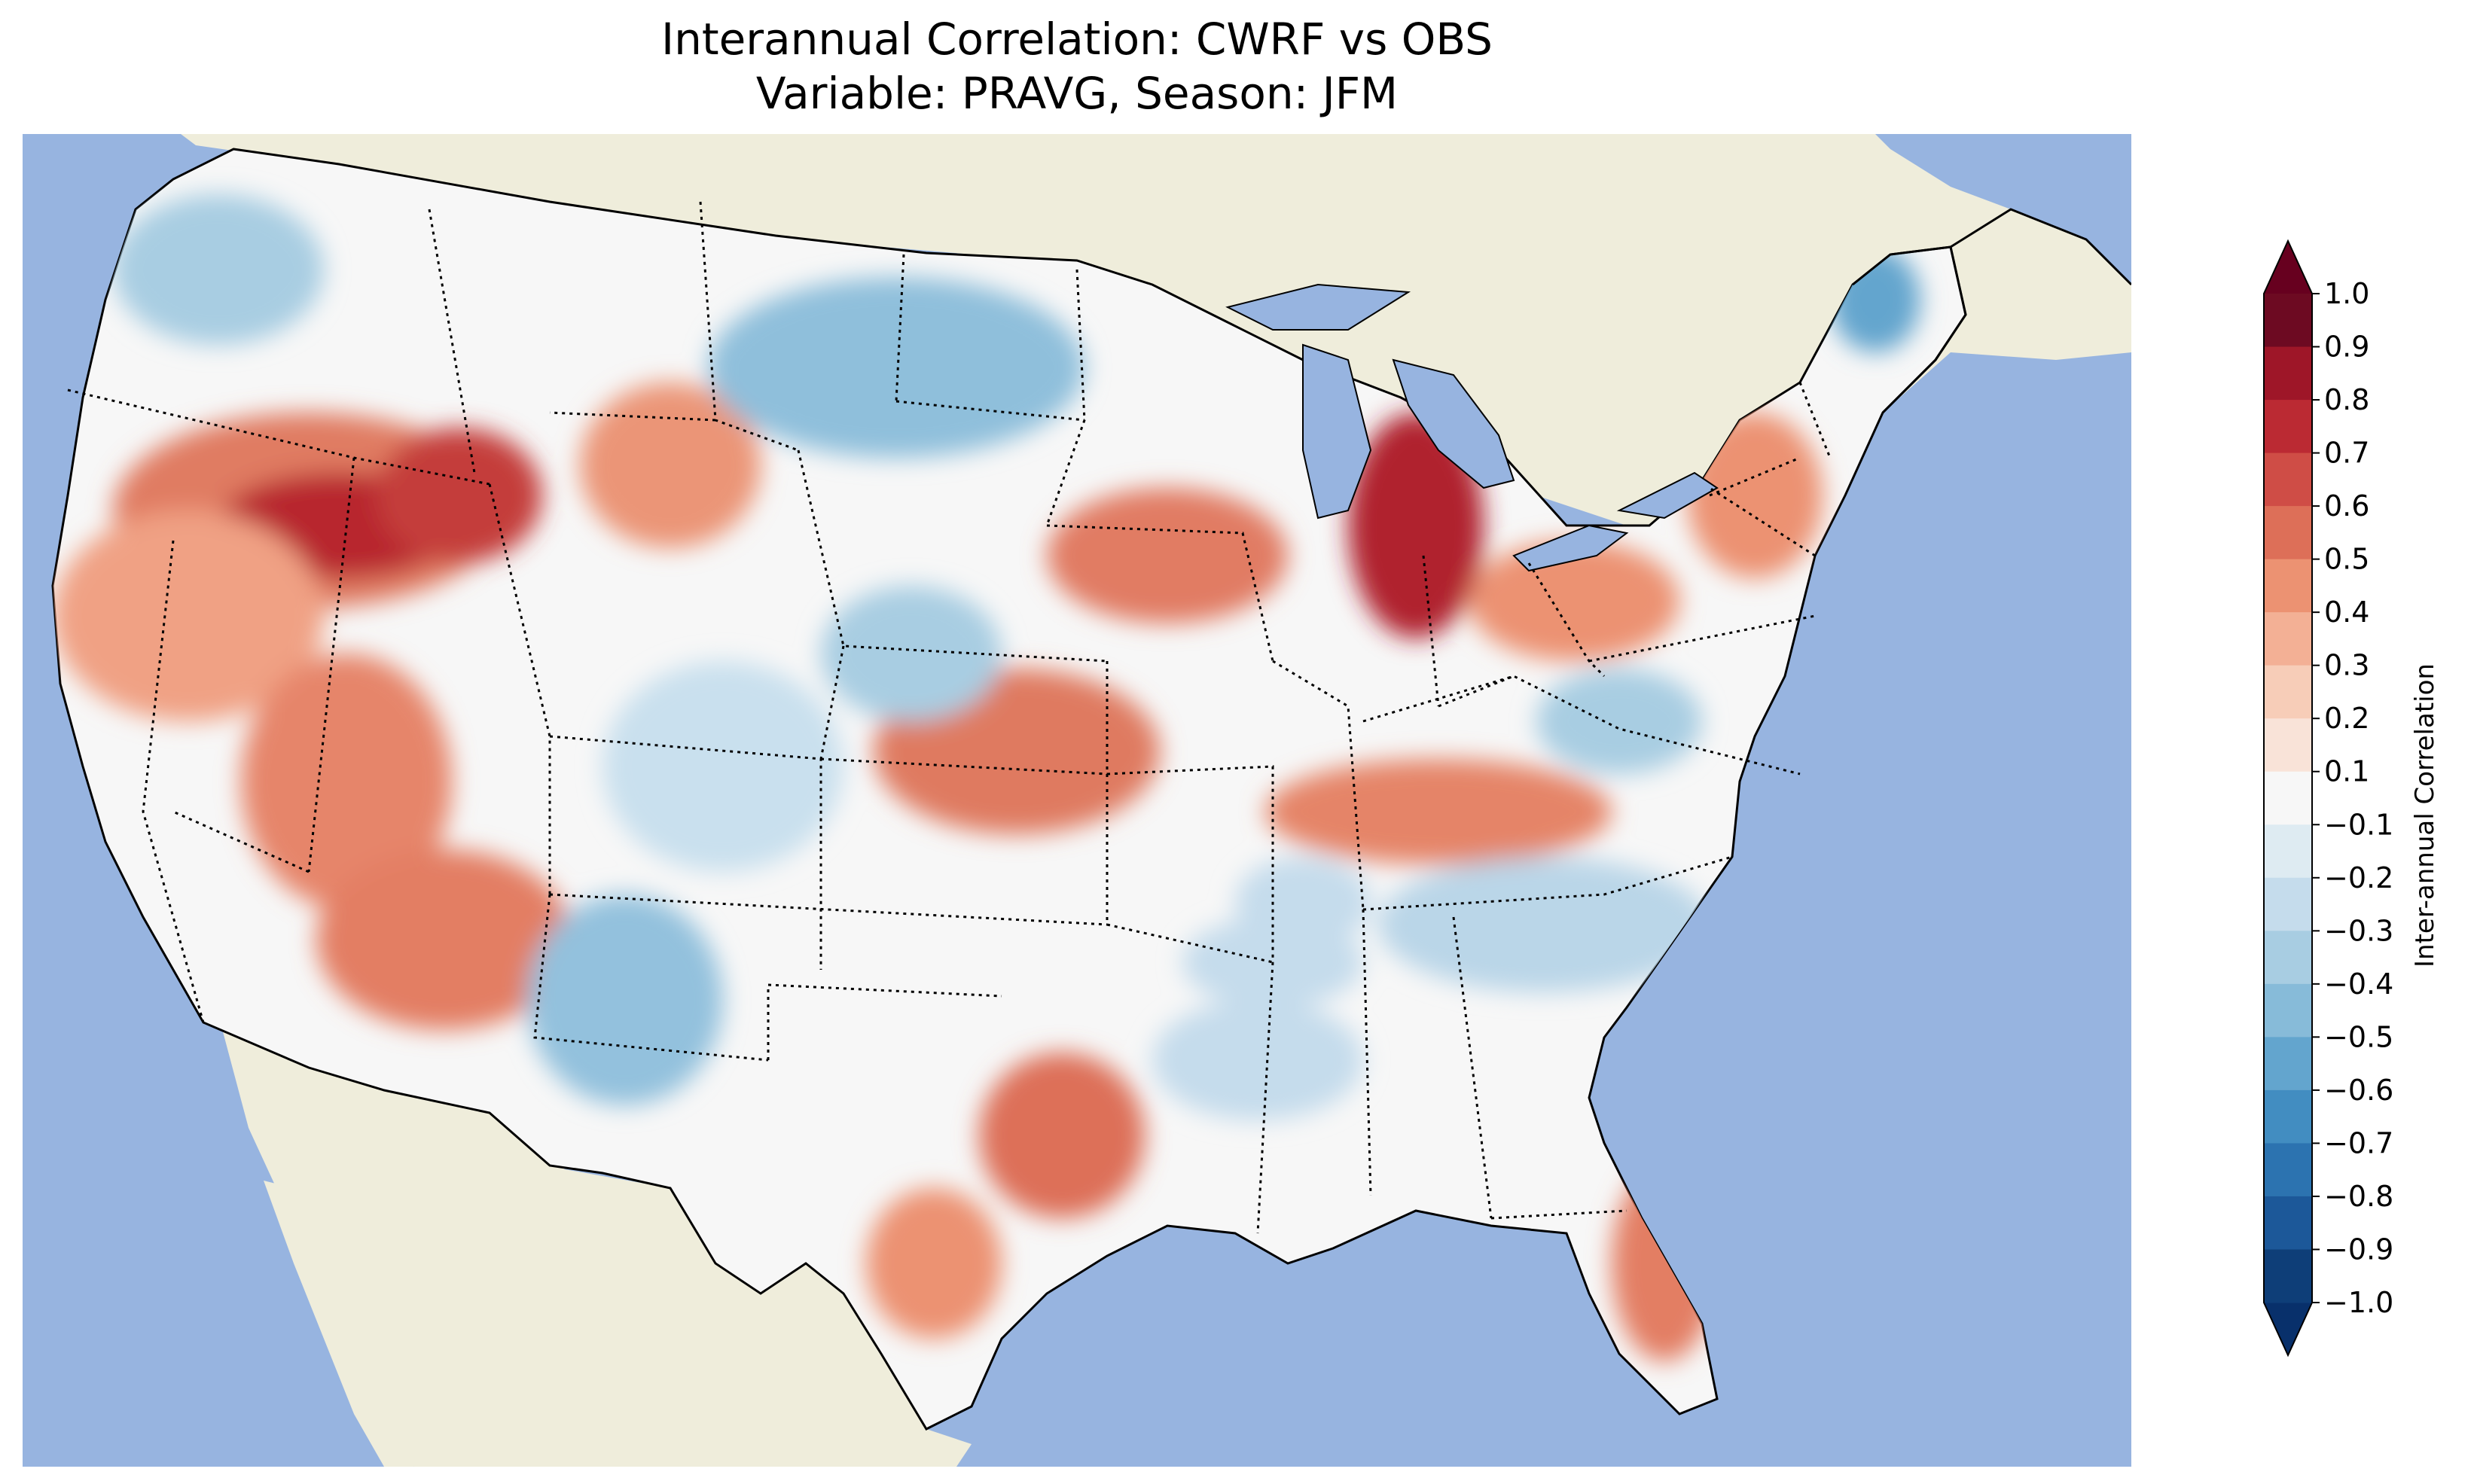 Image resolution: width=2474 pixels, height=1484 pixels. Describe the element at coordinates (2346, 453) in the screenshot. I see `colorbar-tick-label: 0.7` at that location.